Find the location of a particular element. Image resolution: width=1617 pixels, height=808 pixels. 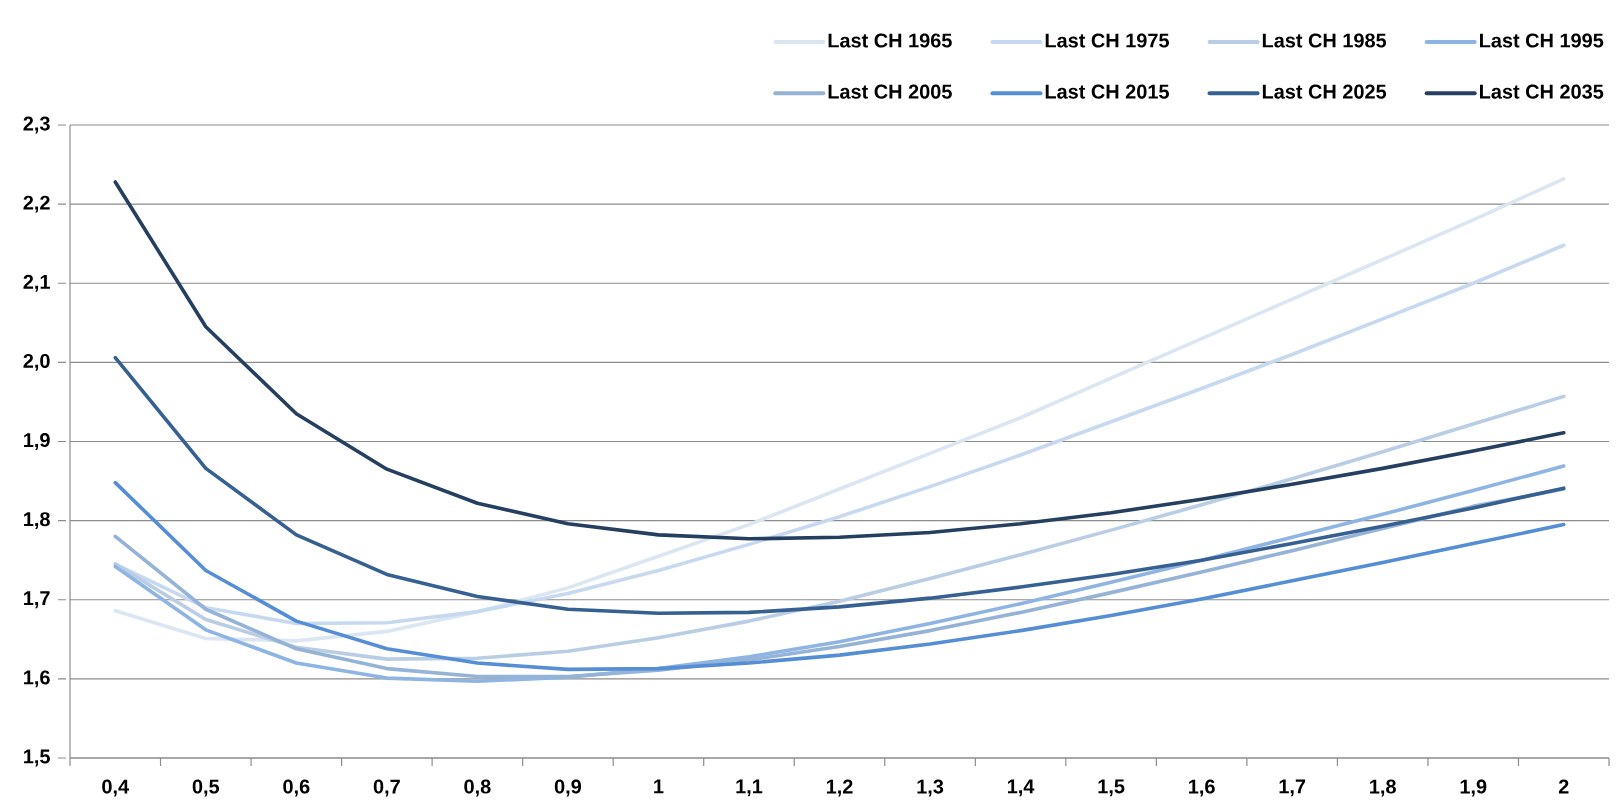

x-tick-label: 0,6 is located at coordinates (296, 788).